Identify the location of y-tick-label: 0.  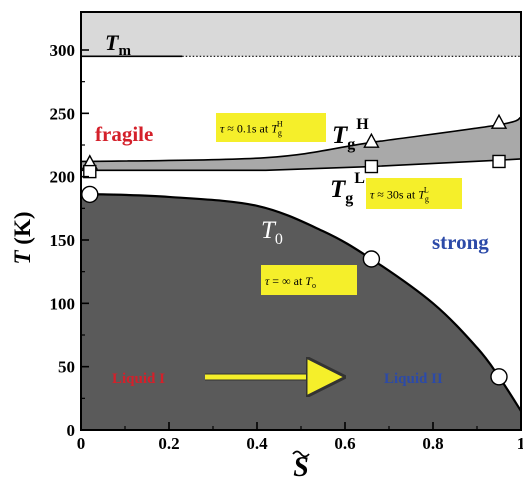
(71, 430).